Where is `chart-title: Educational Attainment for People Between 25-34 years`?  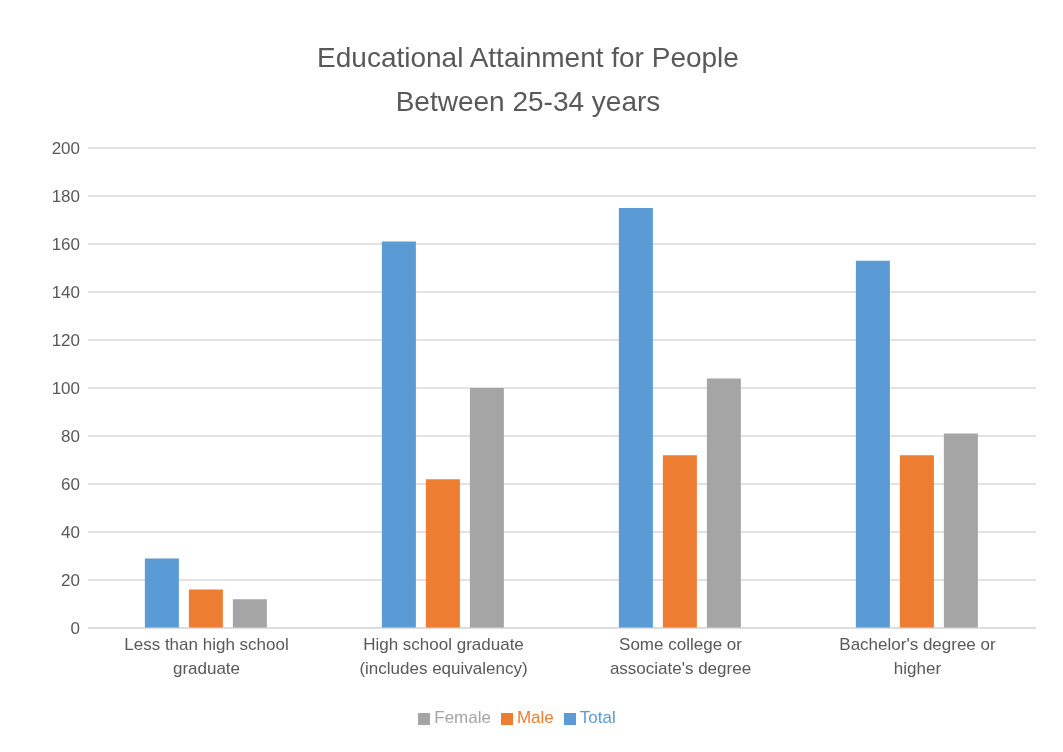
chart-title: Educational Attainment for People Between 25-34 years is located at coordinates (528, 79).